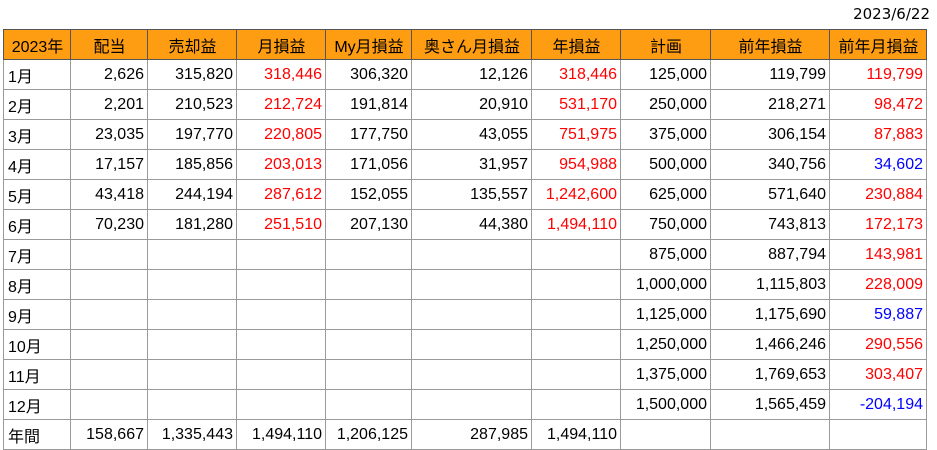  I want to click on prev-year-pl-cell: 743,813, so click(770, 224).